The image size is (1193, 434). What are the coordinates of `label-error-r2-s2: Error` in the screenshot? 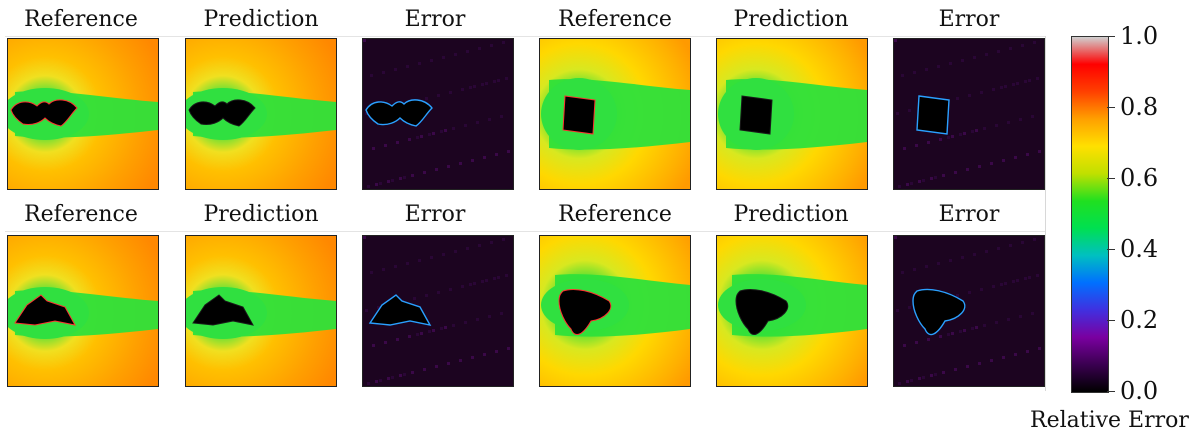 It's located at (969, 214).